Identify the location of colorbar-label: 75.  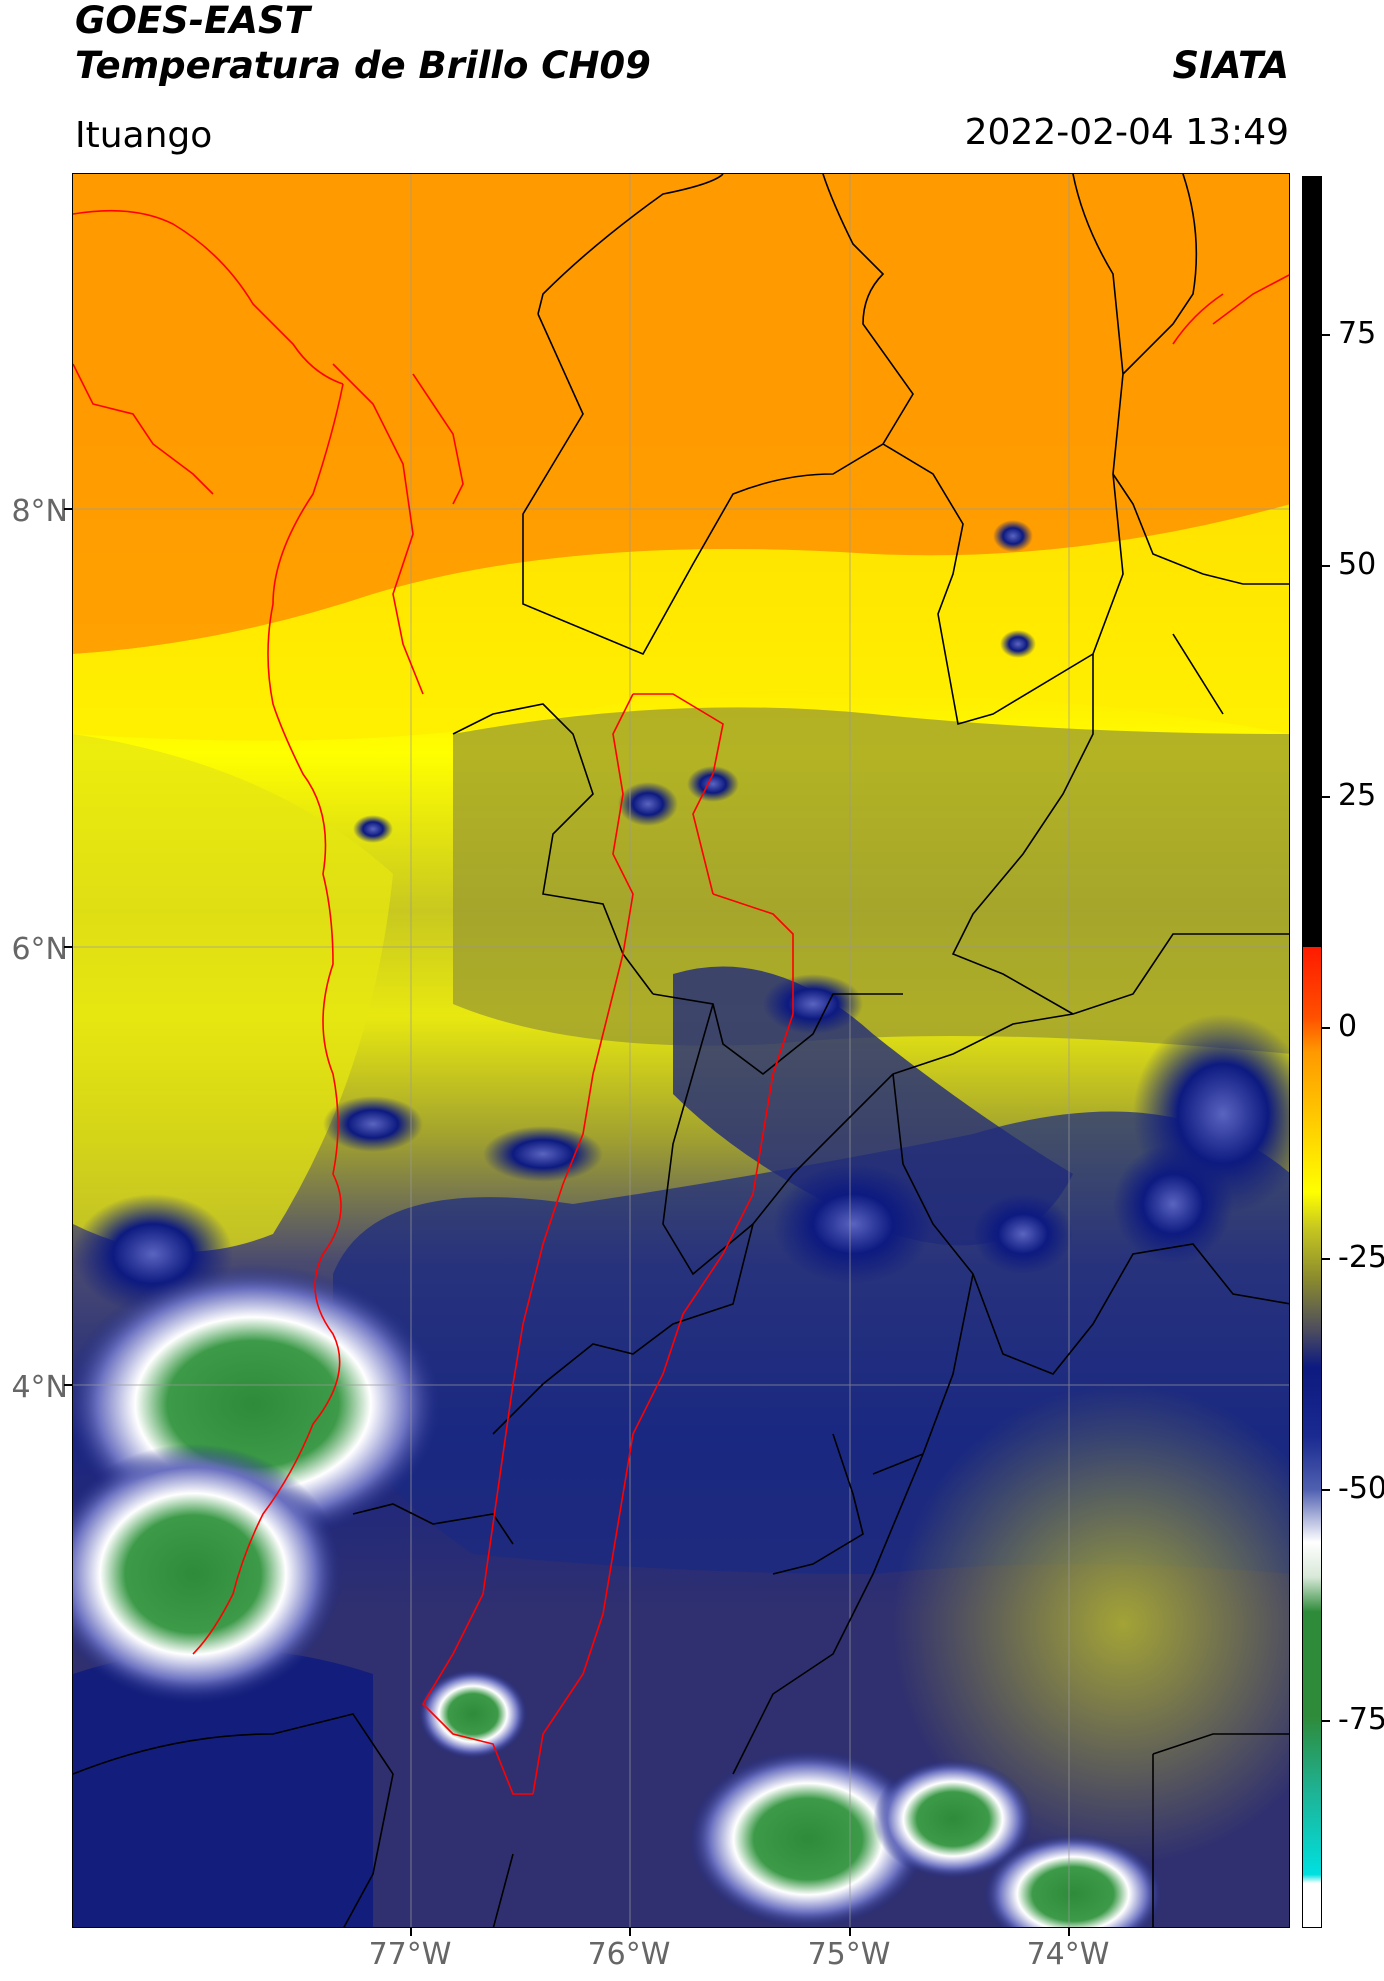
(1357, 333).